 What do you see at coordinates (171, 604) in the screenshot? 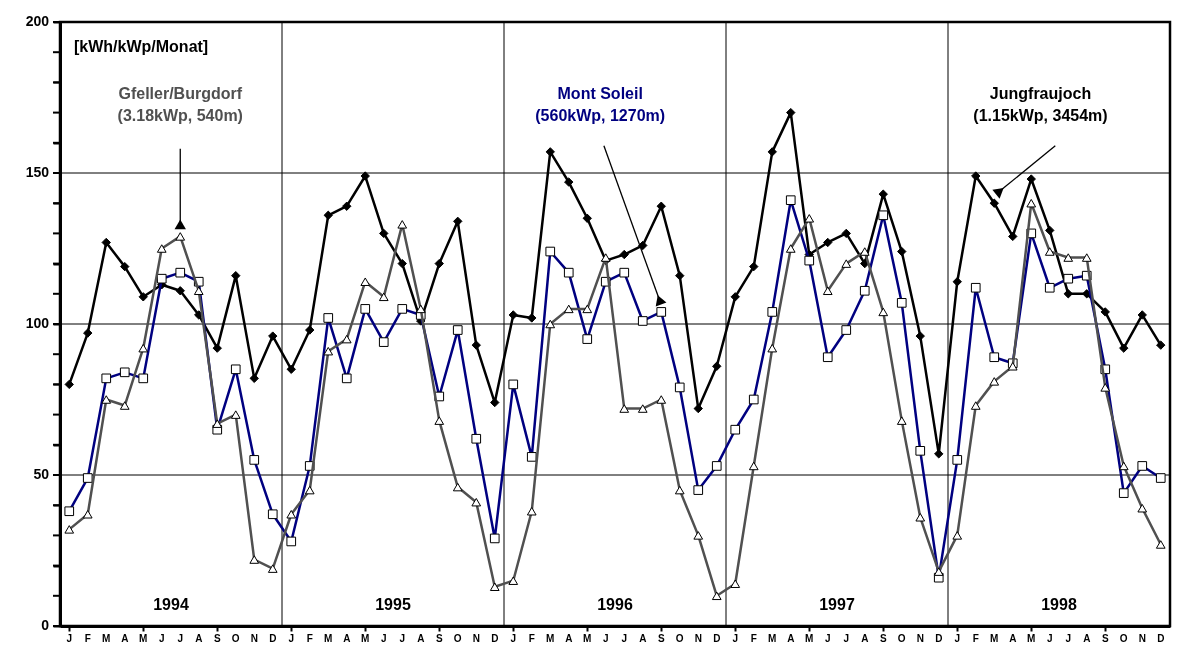
I see `annotation: 1994` at bounding box center [171, 604].